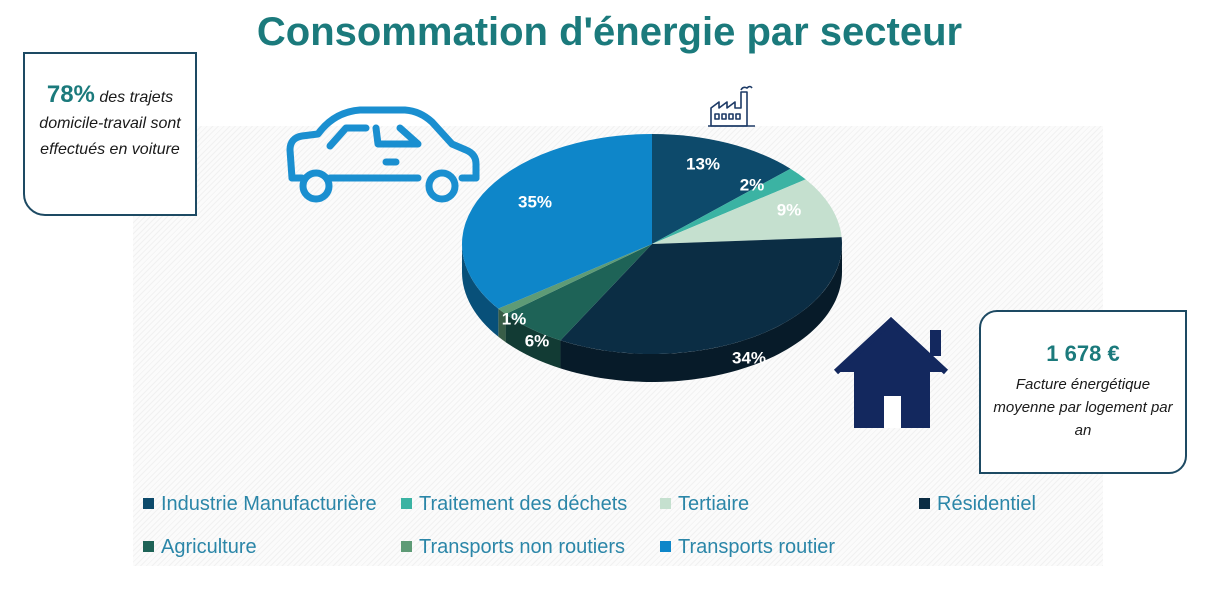 Image resolution: width=1219 pixels, height=590 pixels. I want to click on pie-depth, so click(652, 313).